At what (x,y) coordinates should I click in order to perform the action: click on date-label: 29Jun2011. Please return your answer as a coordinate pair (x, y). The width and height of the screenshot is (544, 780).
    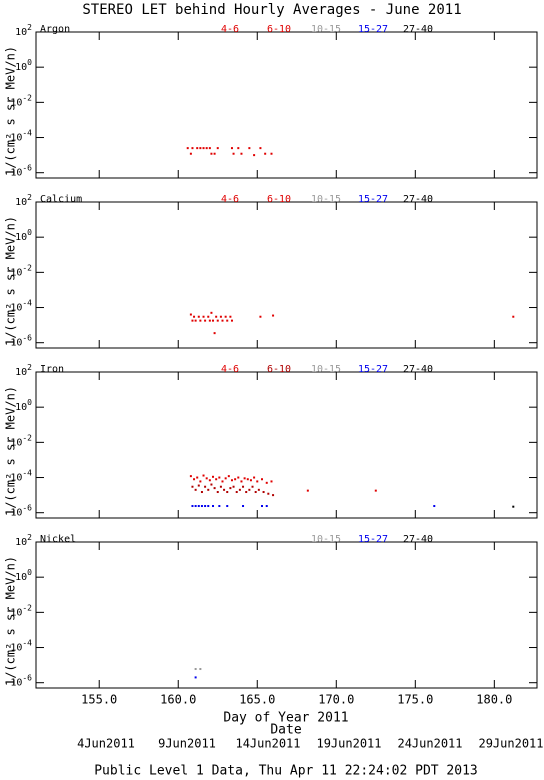
    Looking at the image, I should click on (510, 744).